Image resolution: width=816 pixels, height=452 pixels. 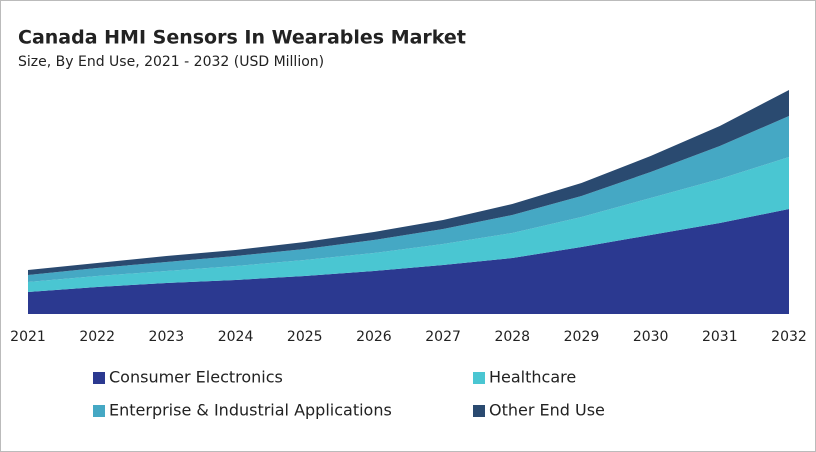 I want to click on x-tick-label: 2026, so click(x=374, y=337).